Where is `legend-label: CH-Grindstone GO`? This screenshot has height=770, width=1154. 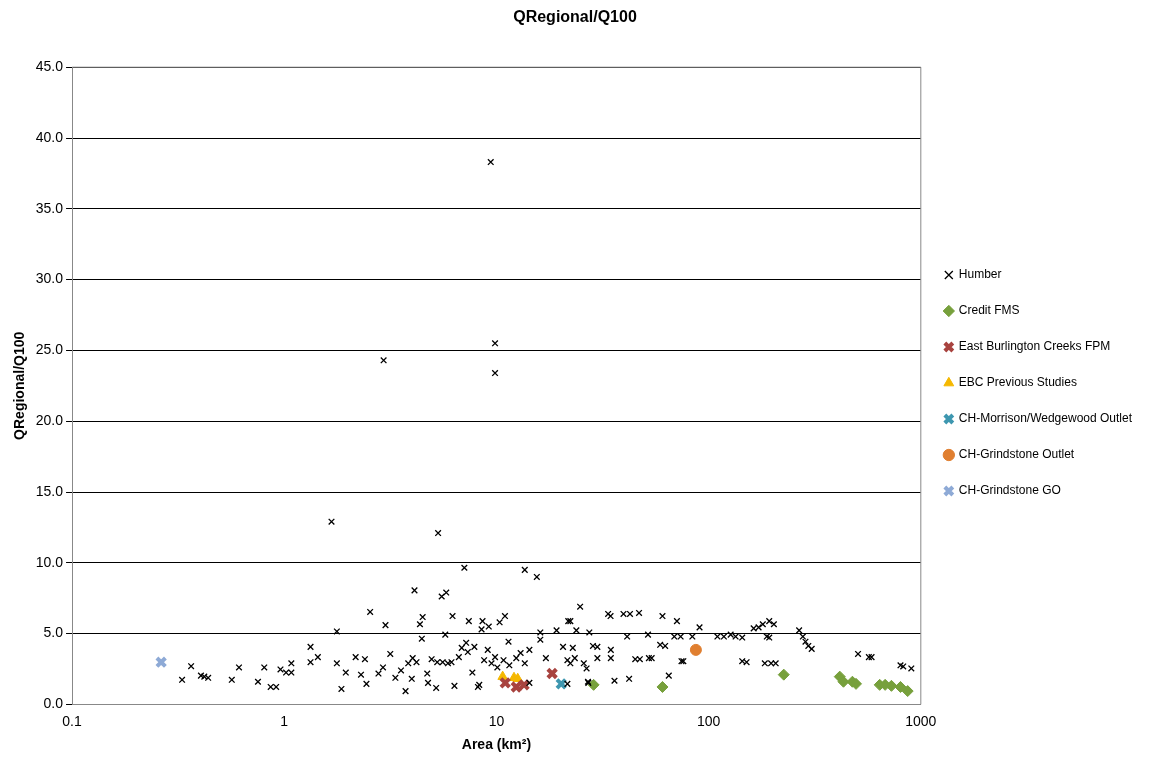 legend-label: CH-Grindstone GO is located at coordinates (1009, 490).